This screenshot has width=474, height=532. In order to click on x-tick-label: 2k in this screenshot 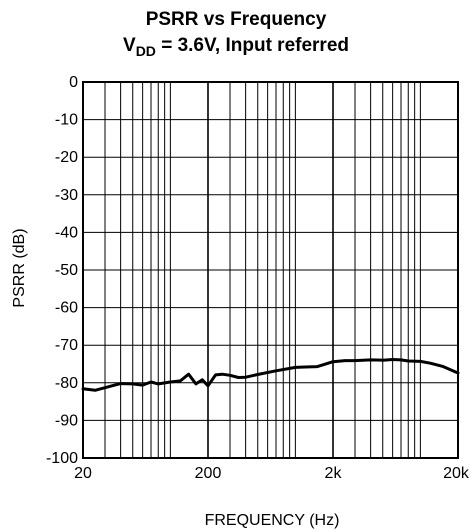, I will do `click(334, 473)`.